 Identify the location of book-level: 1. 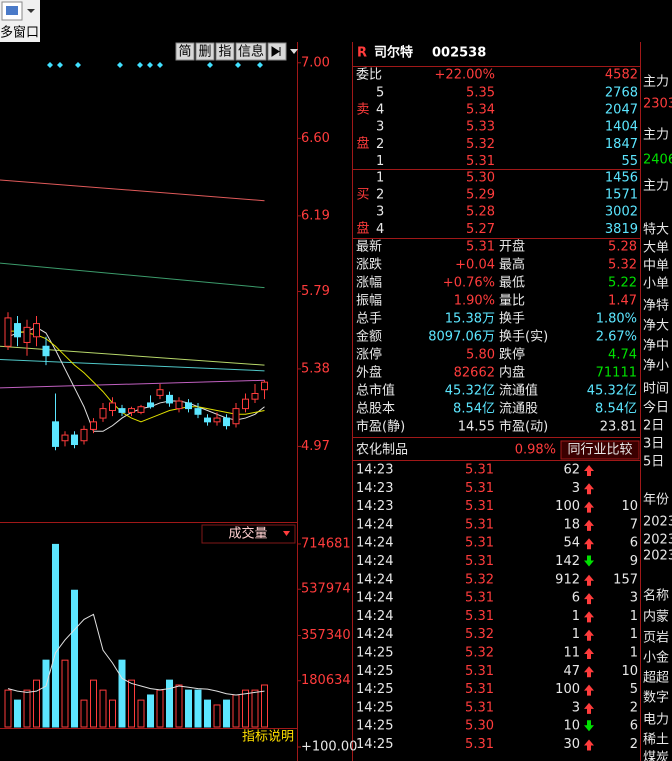
(380, 178).